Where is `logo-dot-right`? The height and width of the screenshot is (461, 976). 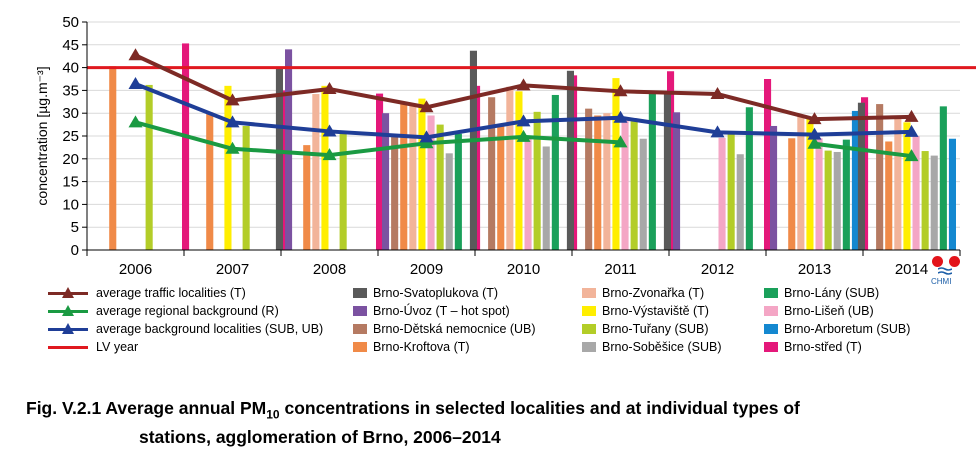 logo-dot-right is located at coordinates (954, 261).